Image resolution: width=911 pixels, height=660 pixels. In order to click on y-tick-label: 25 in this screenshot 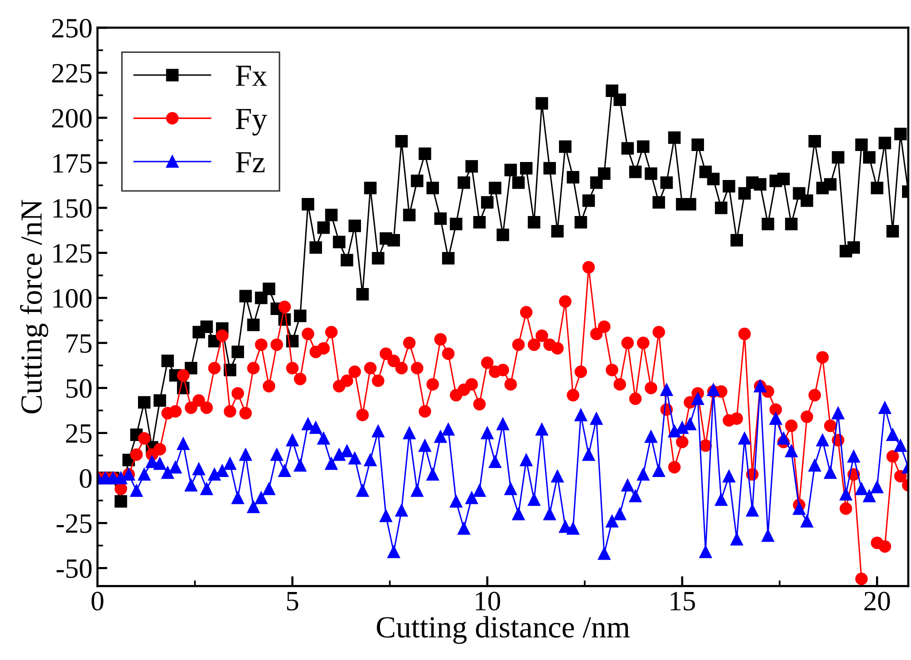, I will do `click(79, 433)`.